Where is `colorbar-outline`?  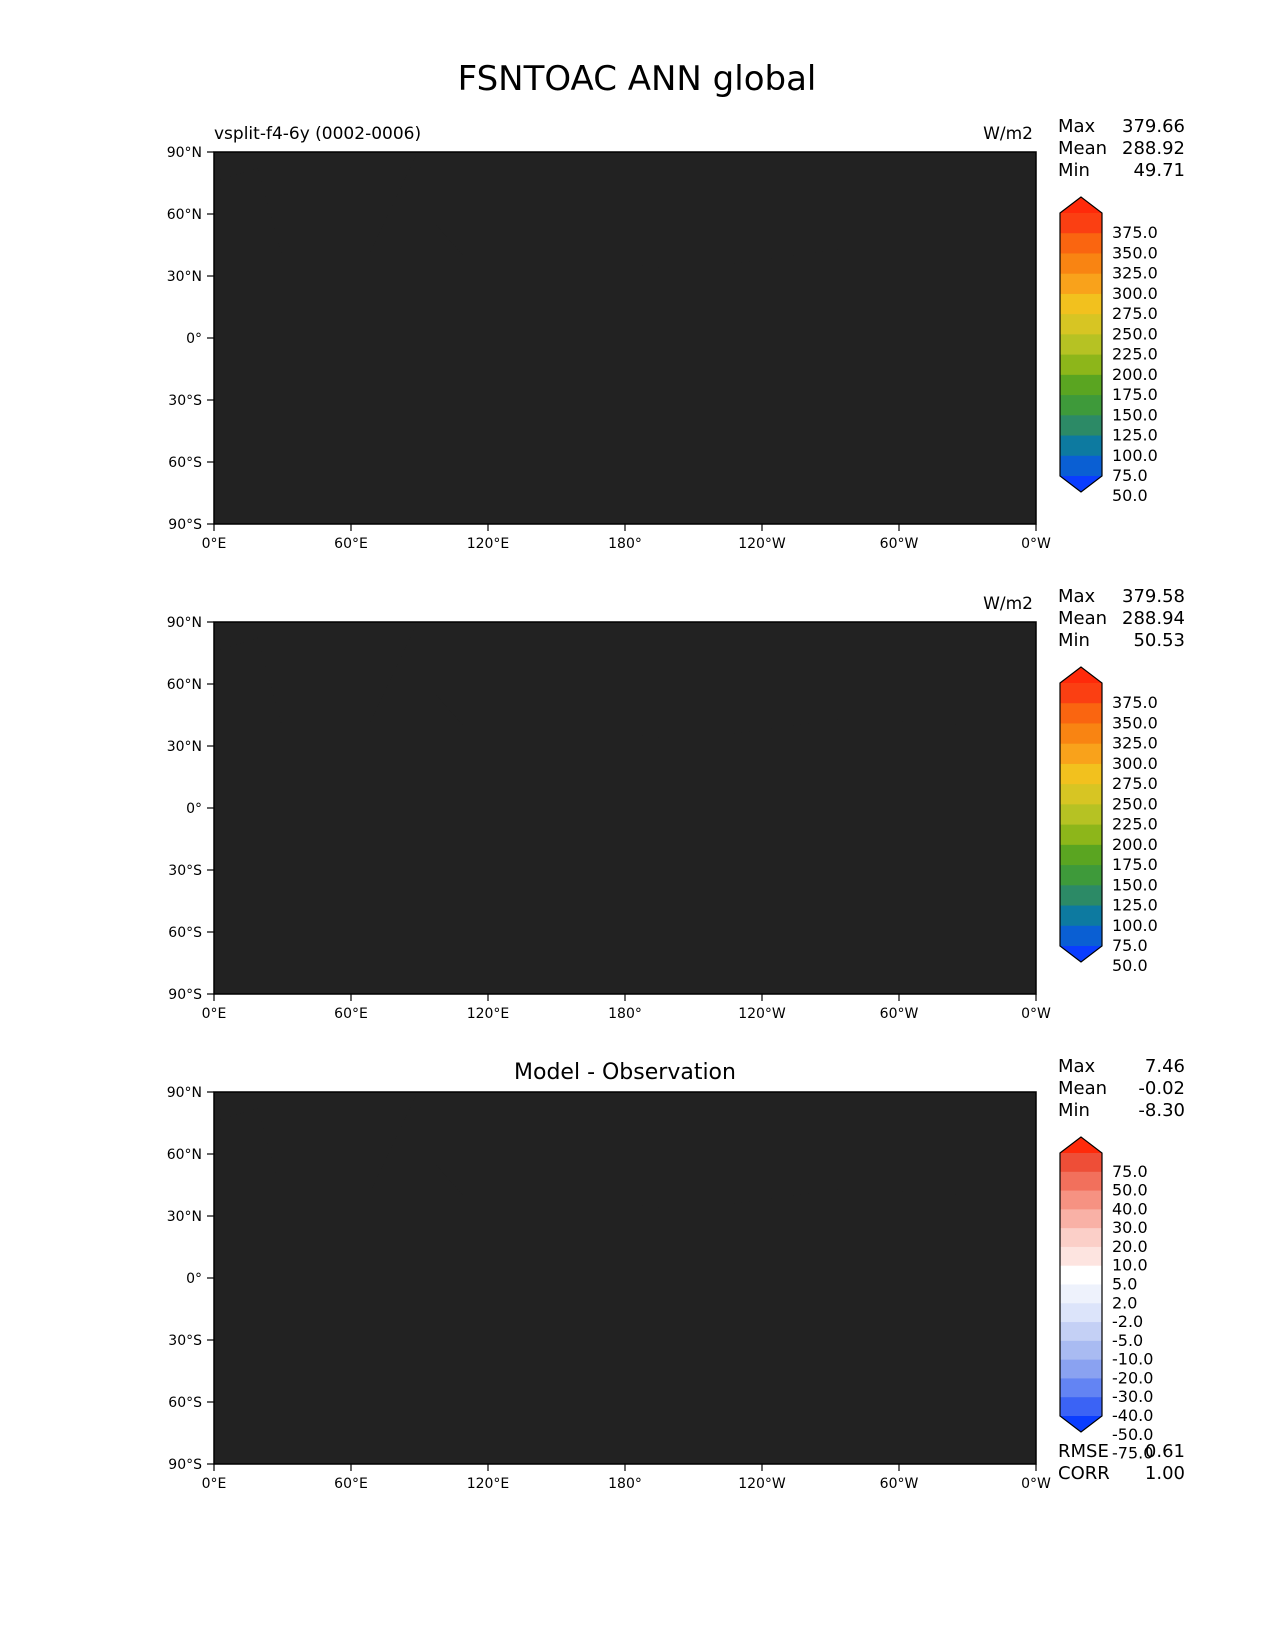
colorbar-outline is located at coordinates (1081, 814).